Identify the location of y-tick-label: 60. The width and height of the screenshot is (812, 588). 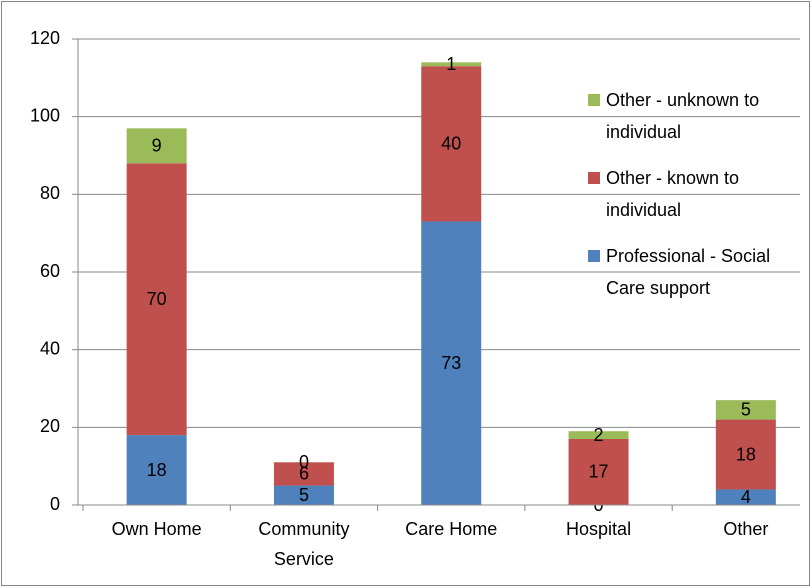
(50, 271).